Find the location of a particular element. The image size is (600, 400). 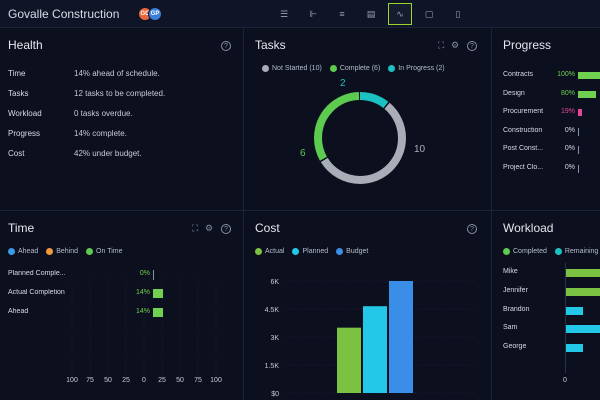

legend-item: Ahead is located at coordinates (23, 251).